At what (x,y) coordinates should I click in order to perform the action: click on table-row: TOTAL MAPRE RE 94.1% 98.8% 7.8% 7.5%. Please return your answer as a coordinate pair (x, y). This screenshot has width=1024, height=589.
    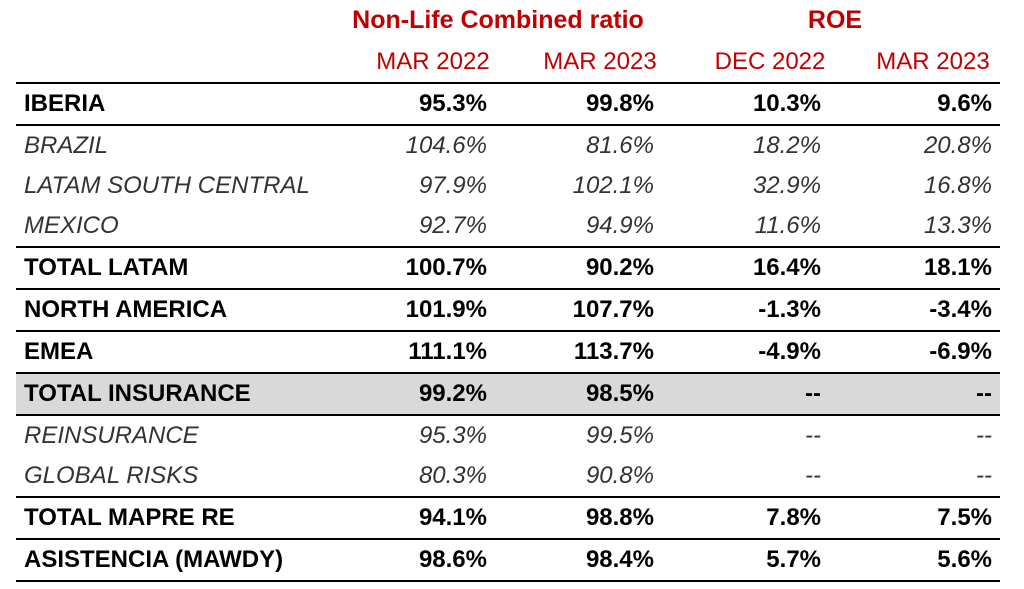
    Looking at the image, I should click on (508, 517).